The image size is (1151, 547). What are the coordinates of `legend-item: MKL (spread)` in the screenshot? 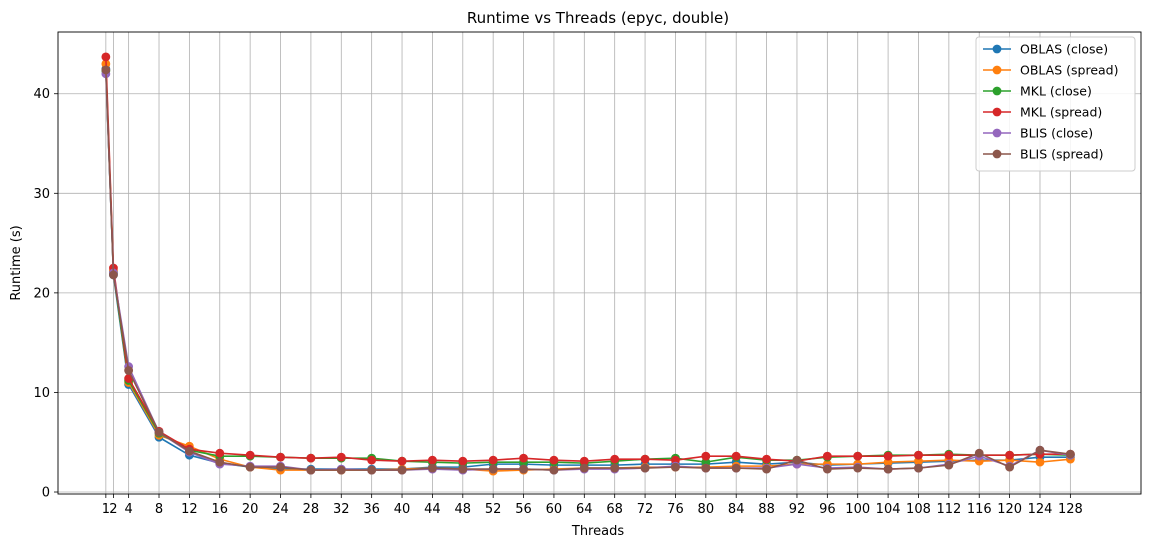 It's located at (1042, 112).